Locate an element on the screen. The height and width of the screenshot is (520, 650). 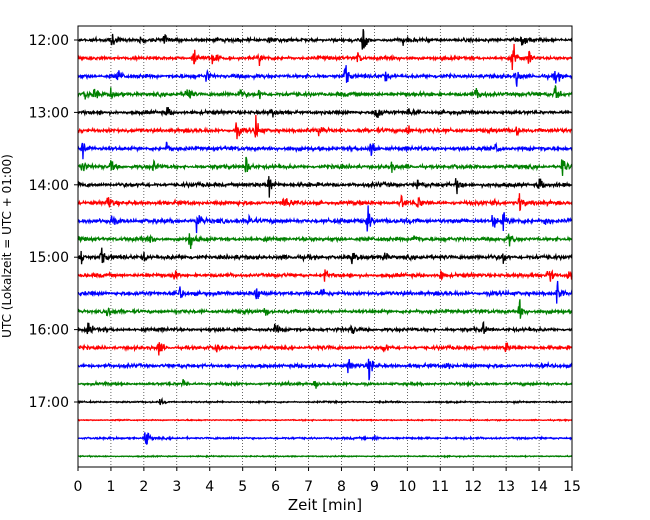
x-tick-label: 6 is located at coordinates (275, 487).